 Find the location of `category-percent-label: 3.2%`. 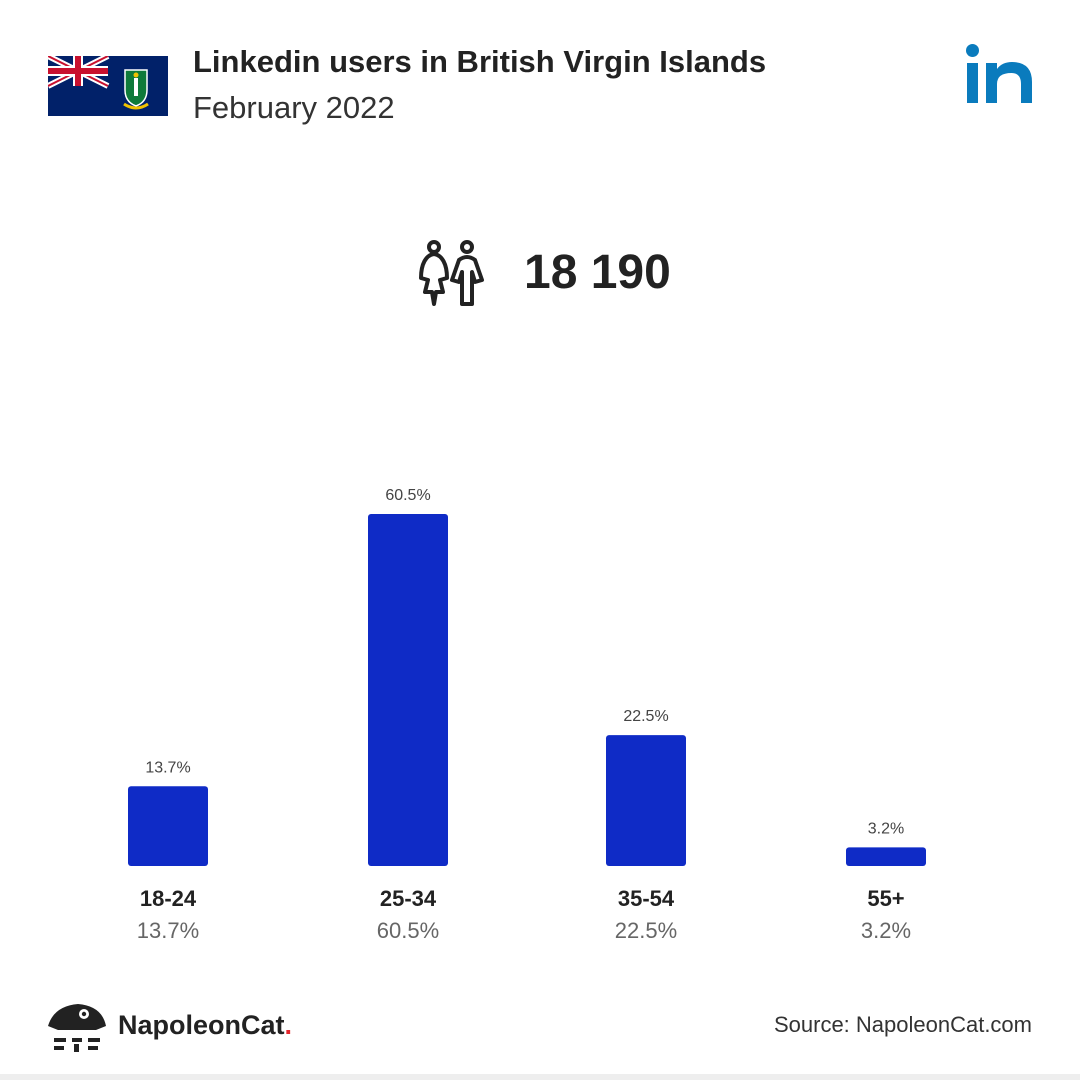

category-percent-label: 3.2% is located at coordinates (886, 930).